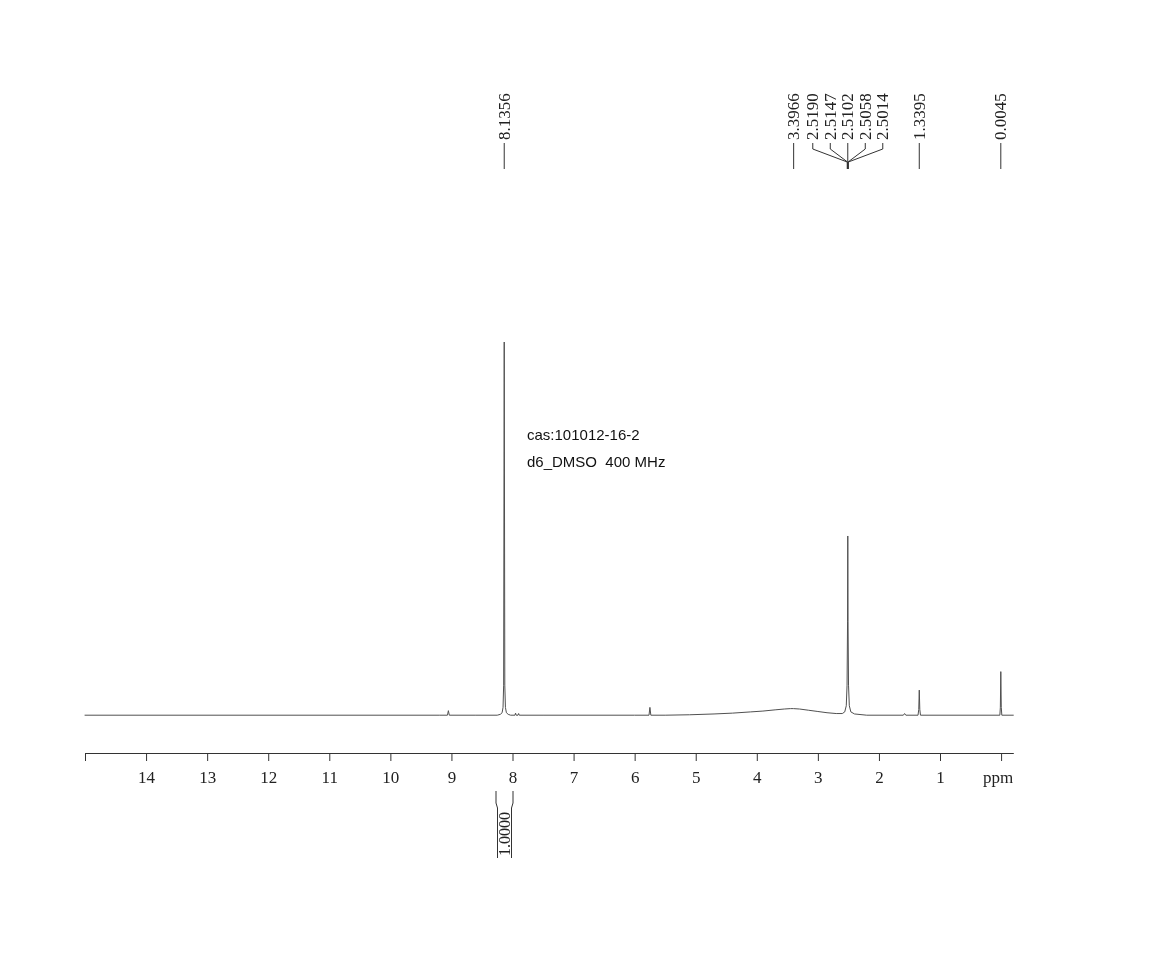  What do you see at coordinates (504, 834) in the screenshot?
I see `text: 1.0000` at bounding box center [504, 834].